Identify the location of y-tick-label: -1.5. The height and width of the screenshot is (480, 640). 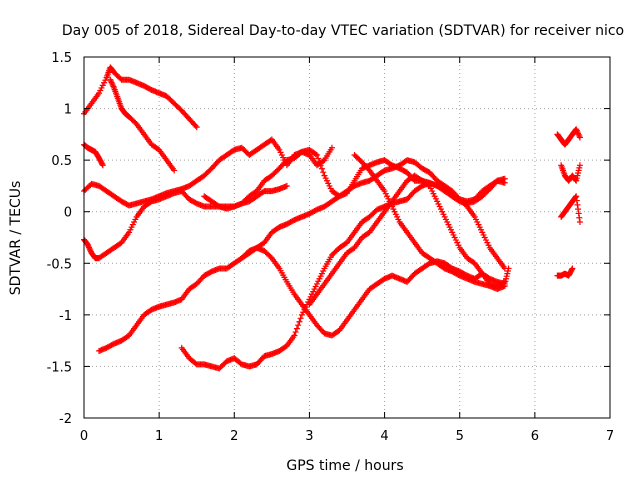
(59, 367).